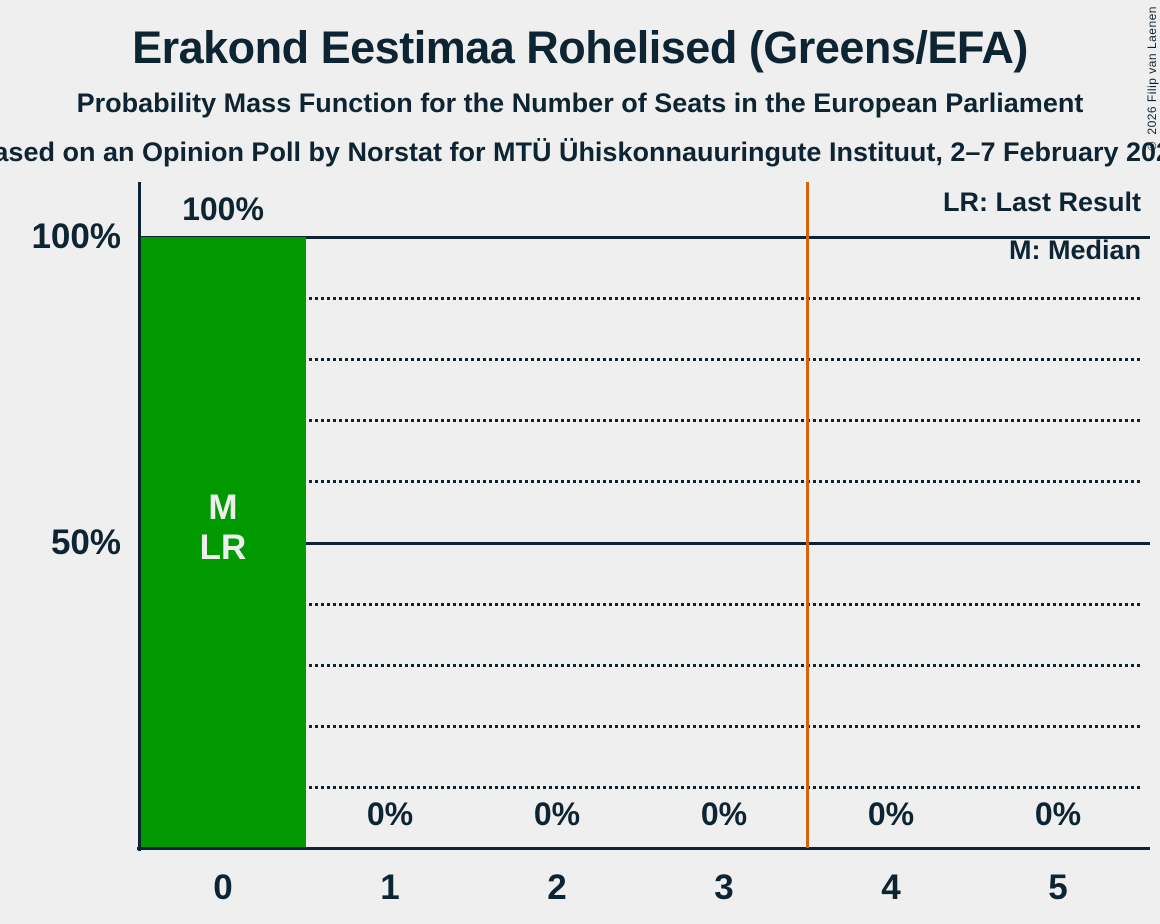 Image resolution: width=1160 pixels, height=924 pixels. I want to click on gridline-40pct, so click(640, 604).